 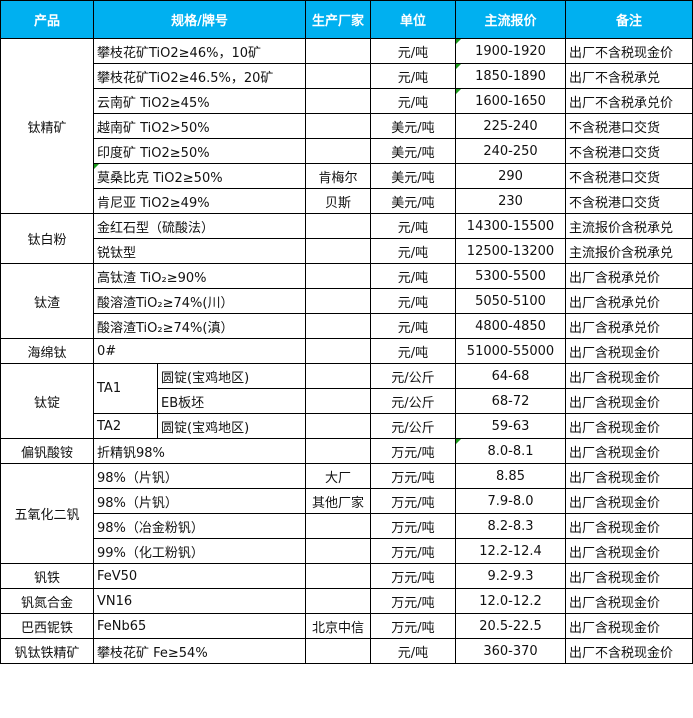 What do you see at coordinates (510, 451) in the screenshot?
I see `price-cell: 8.0-8.1` at bounding box center [510, 451].